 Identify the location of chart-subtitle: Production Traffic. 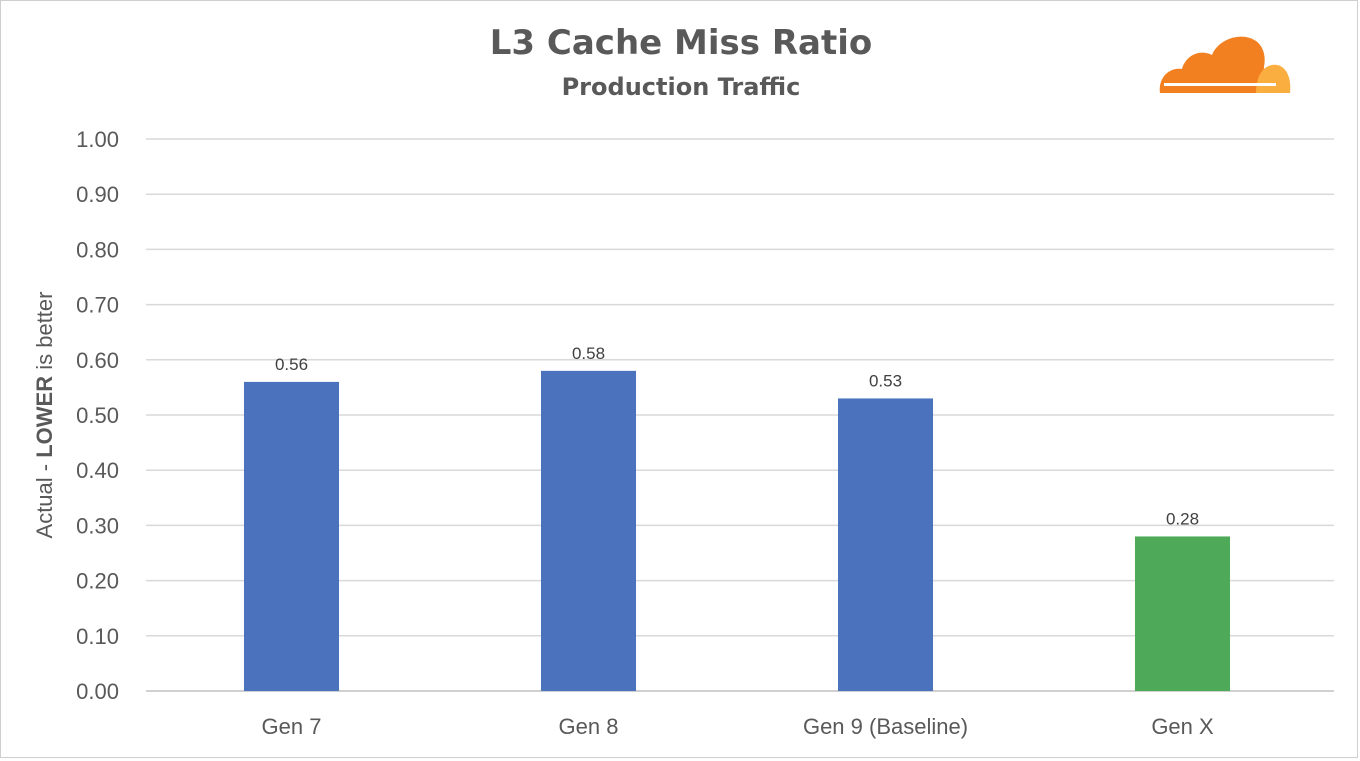
(681, 87).